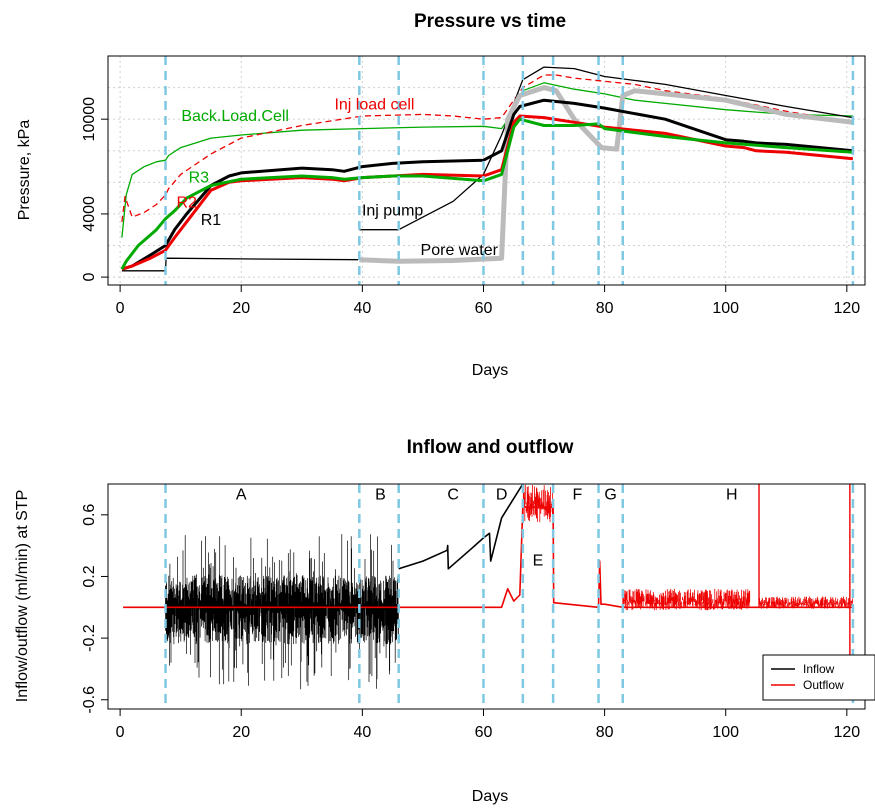 The image size is (875, 808). What do you see at coordinates (453, 494) in the screenshot?
I see `annotation-label: C` at bounding box center [453, 494].